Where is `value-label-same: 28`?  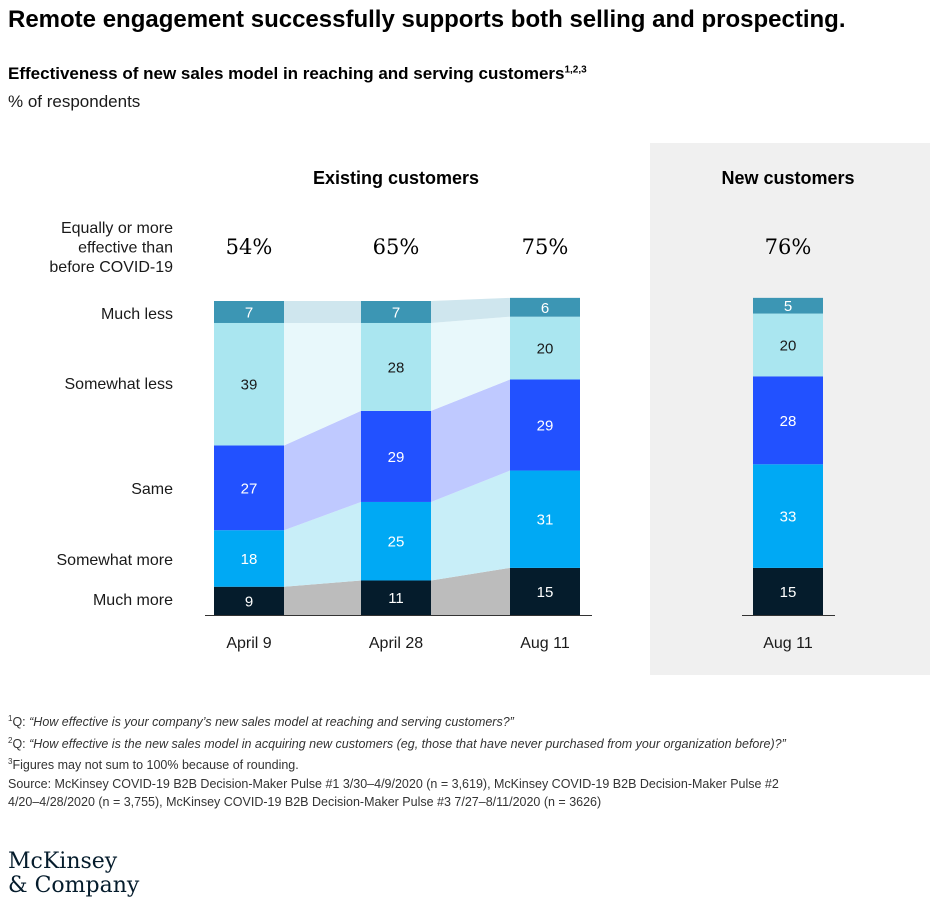
value-label-same: 28 is located at coordinates (788, 421).